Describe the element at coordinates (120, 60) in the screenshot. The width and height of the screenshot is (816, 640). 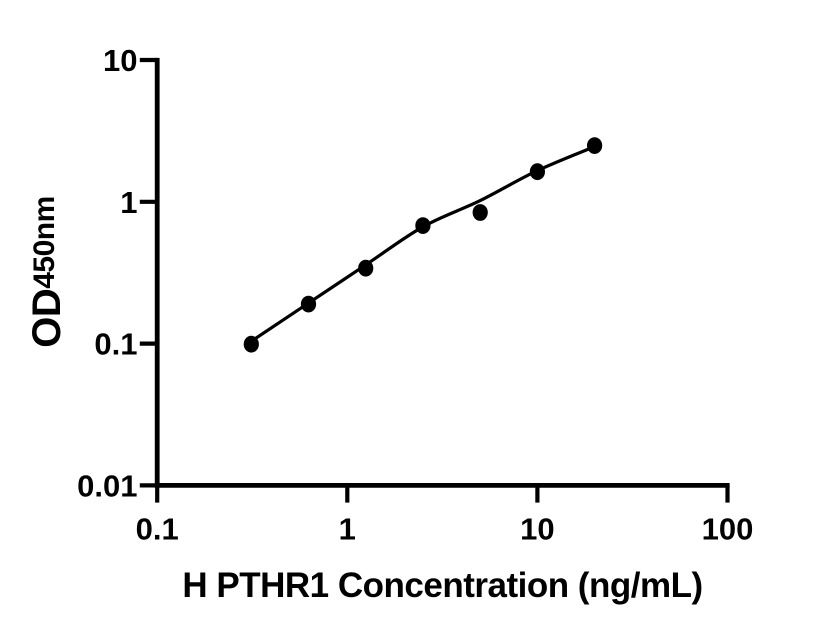
I see `y-tick-label: 10` at that location.